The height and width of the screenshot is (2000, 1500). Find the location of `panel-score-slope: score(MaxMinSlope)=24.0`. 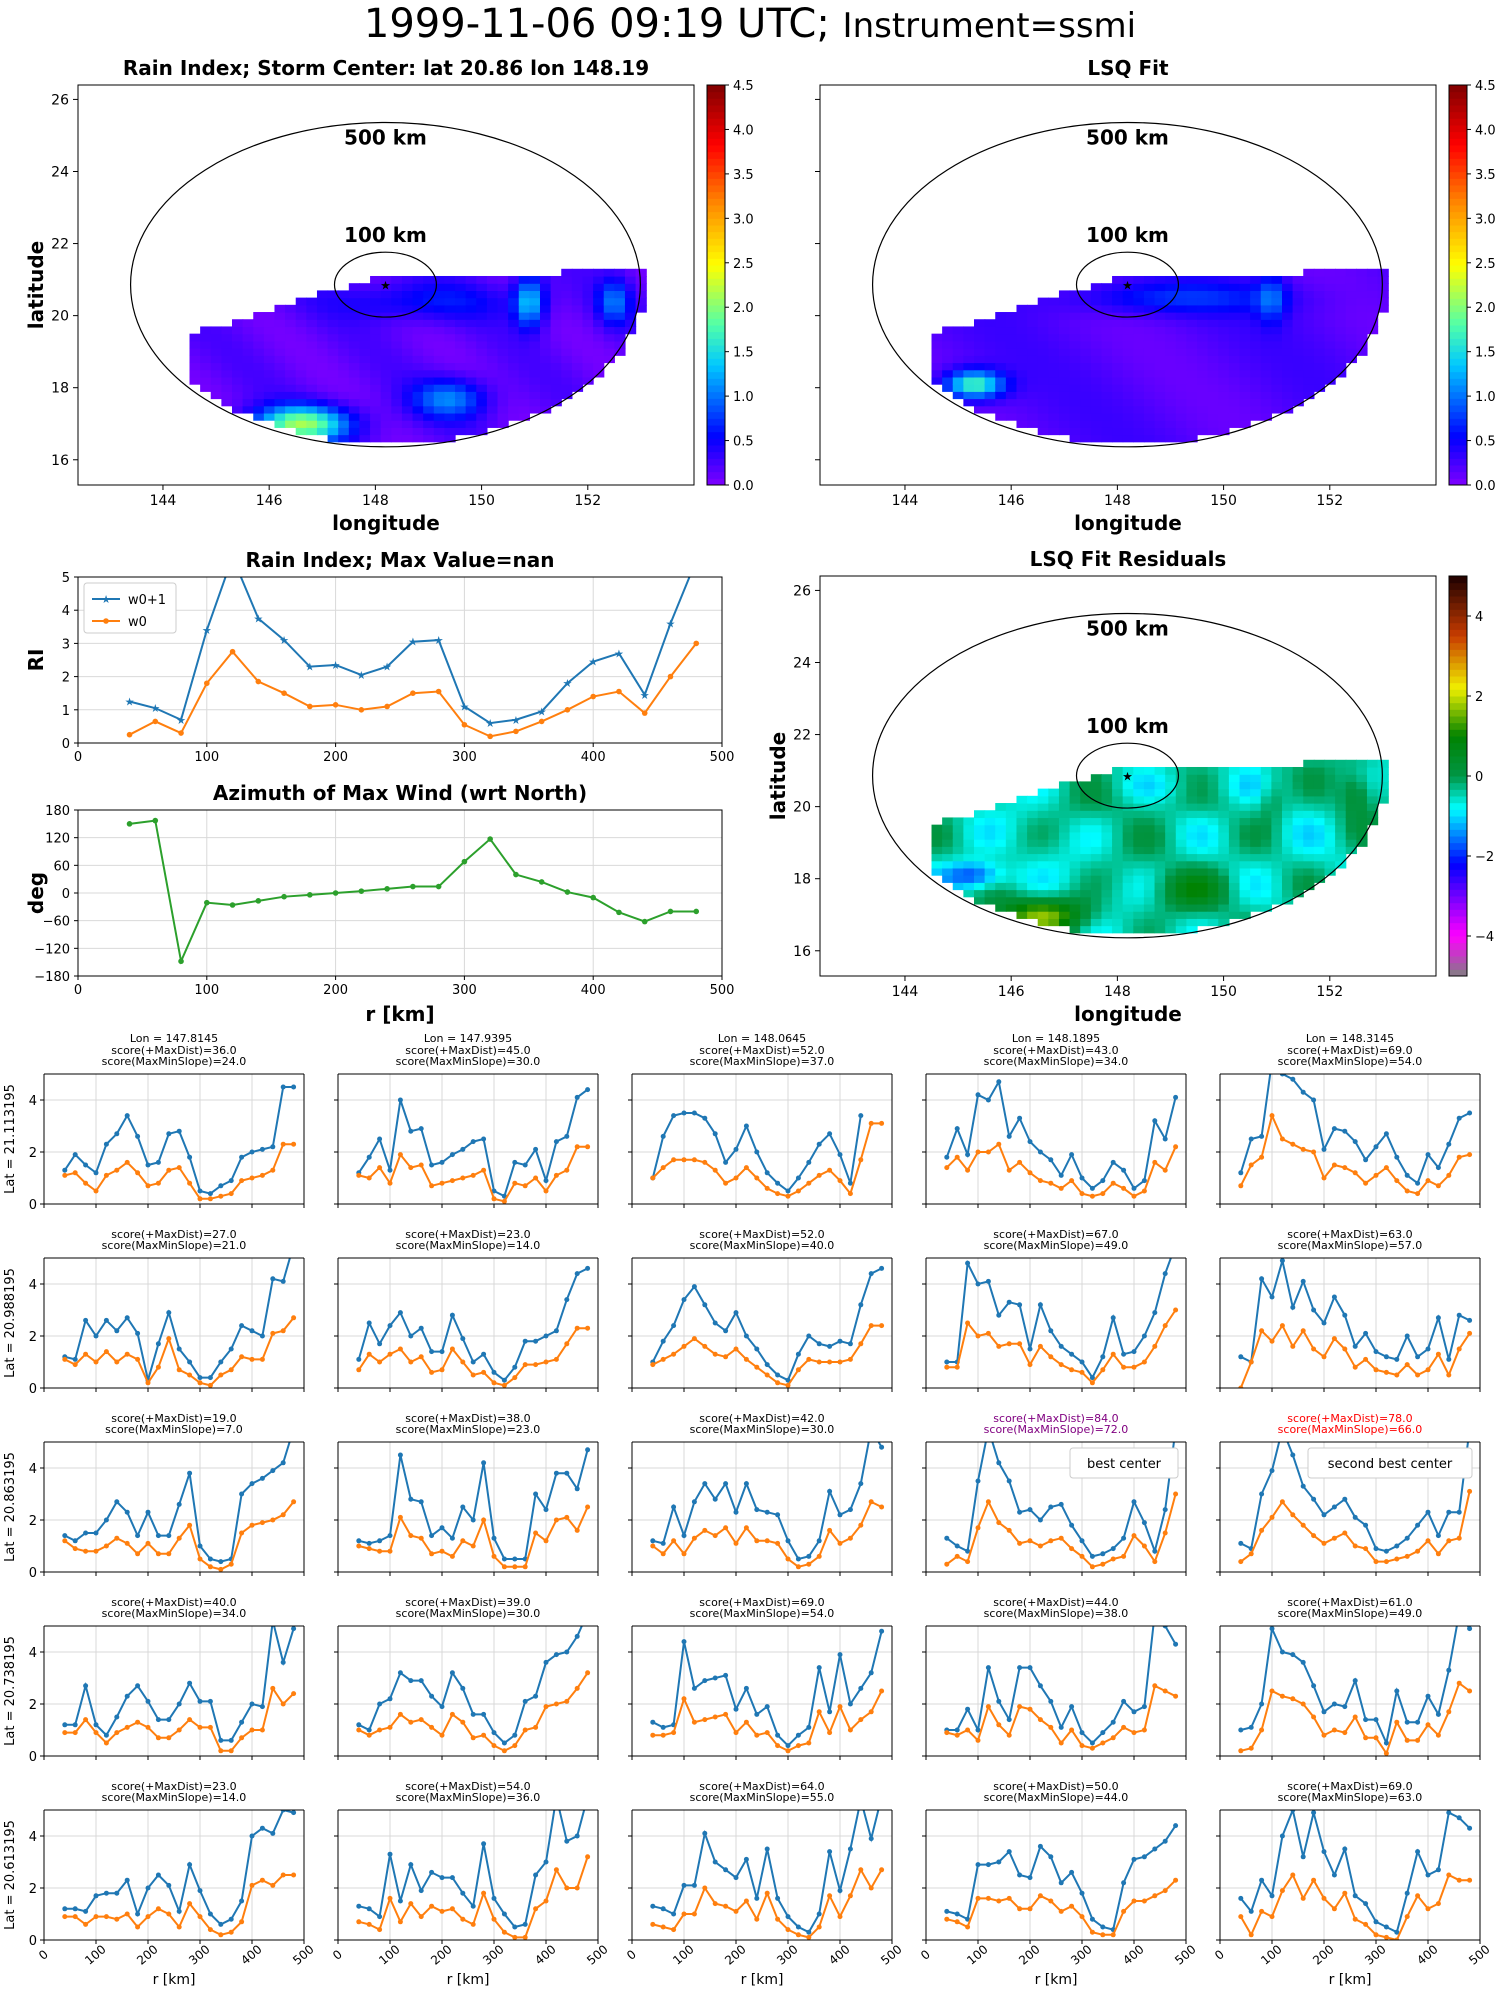

panel-score-slope: score(MaxMinSlope)=24.0 is located at coordinates (174, 1061).